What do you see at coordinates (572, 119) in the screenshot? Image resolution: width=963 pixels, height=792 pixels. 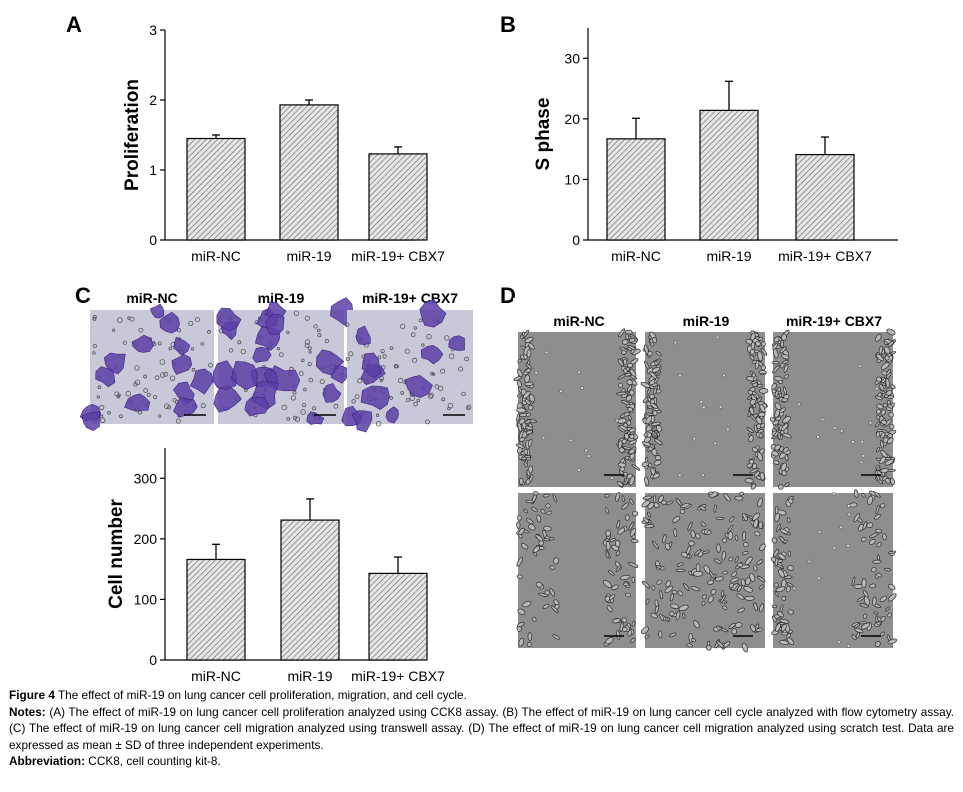 I see `chart-b-ytick-label: 20` at bounding box center [572, 119].